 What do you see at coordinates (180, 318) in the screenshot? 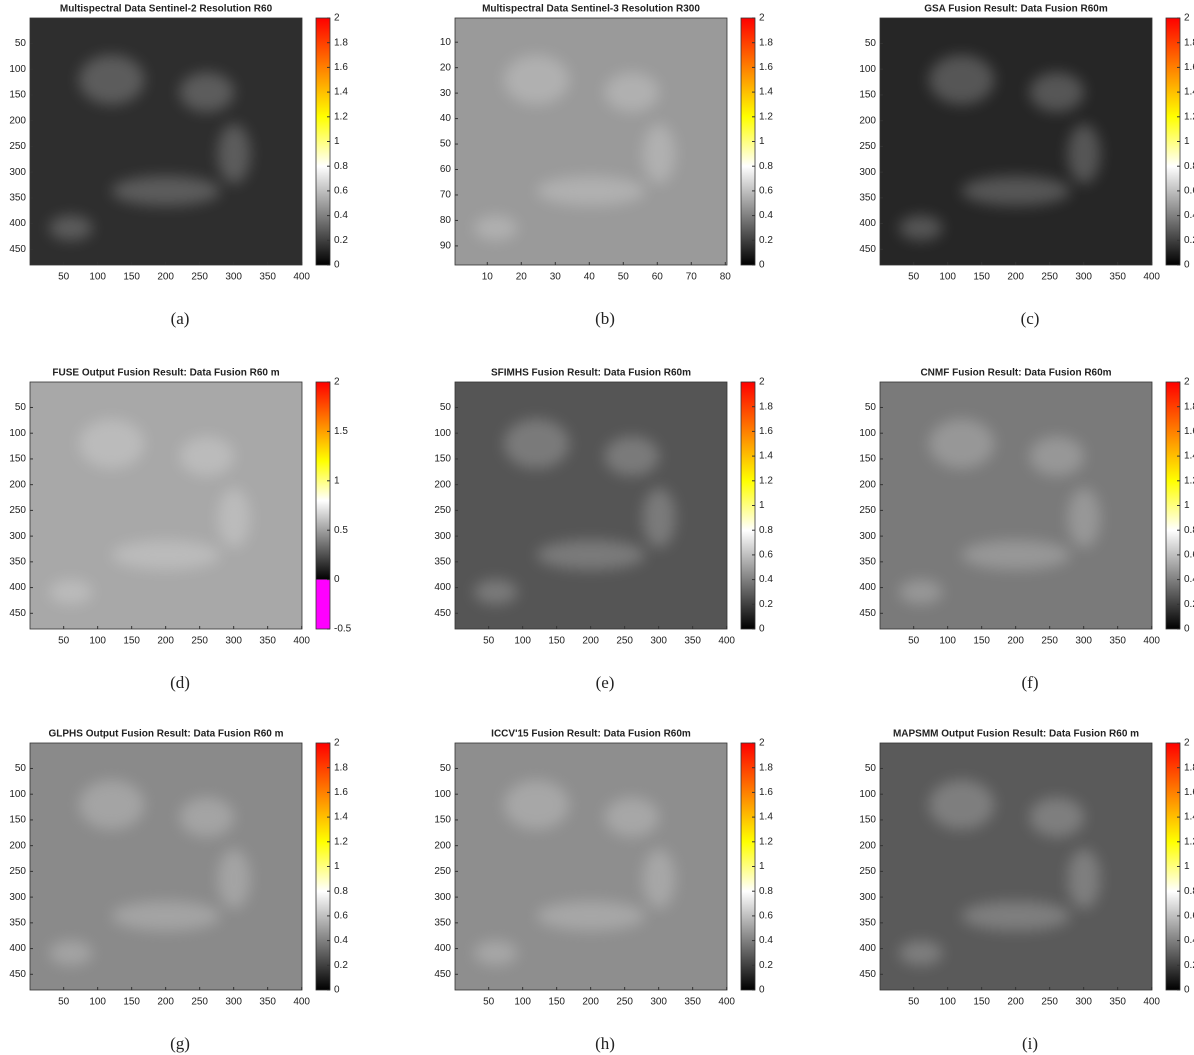
I see `caption: (a)` at bounding box center [180, 318].